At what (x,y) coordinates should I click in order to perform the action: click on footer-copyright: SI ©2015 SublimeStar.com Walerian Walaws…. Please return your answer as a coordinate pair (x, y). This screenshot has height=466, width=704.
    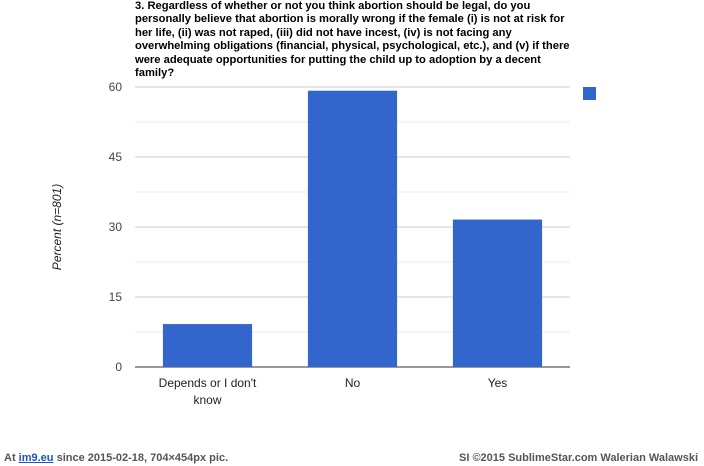
    Looking at the image, I should click on (578, 458).